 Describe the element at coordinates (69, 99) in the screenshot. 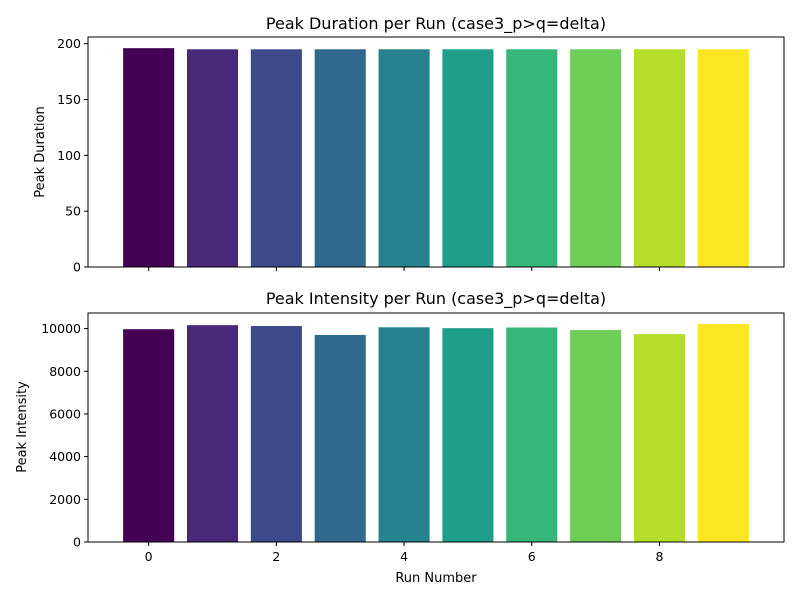

I see `chart-duration-ytick-label: 150` at that location.